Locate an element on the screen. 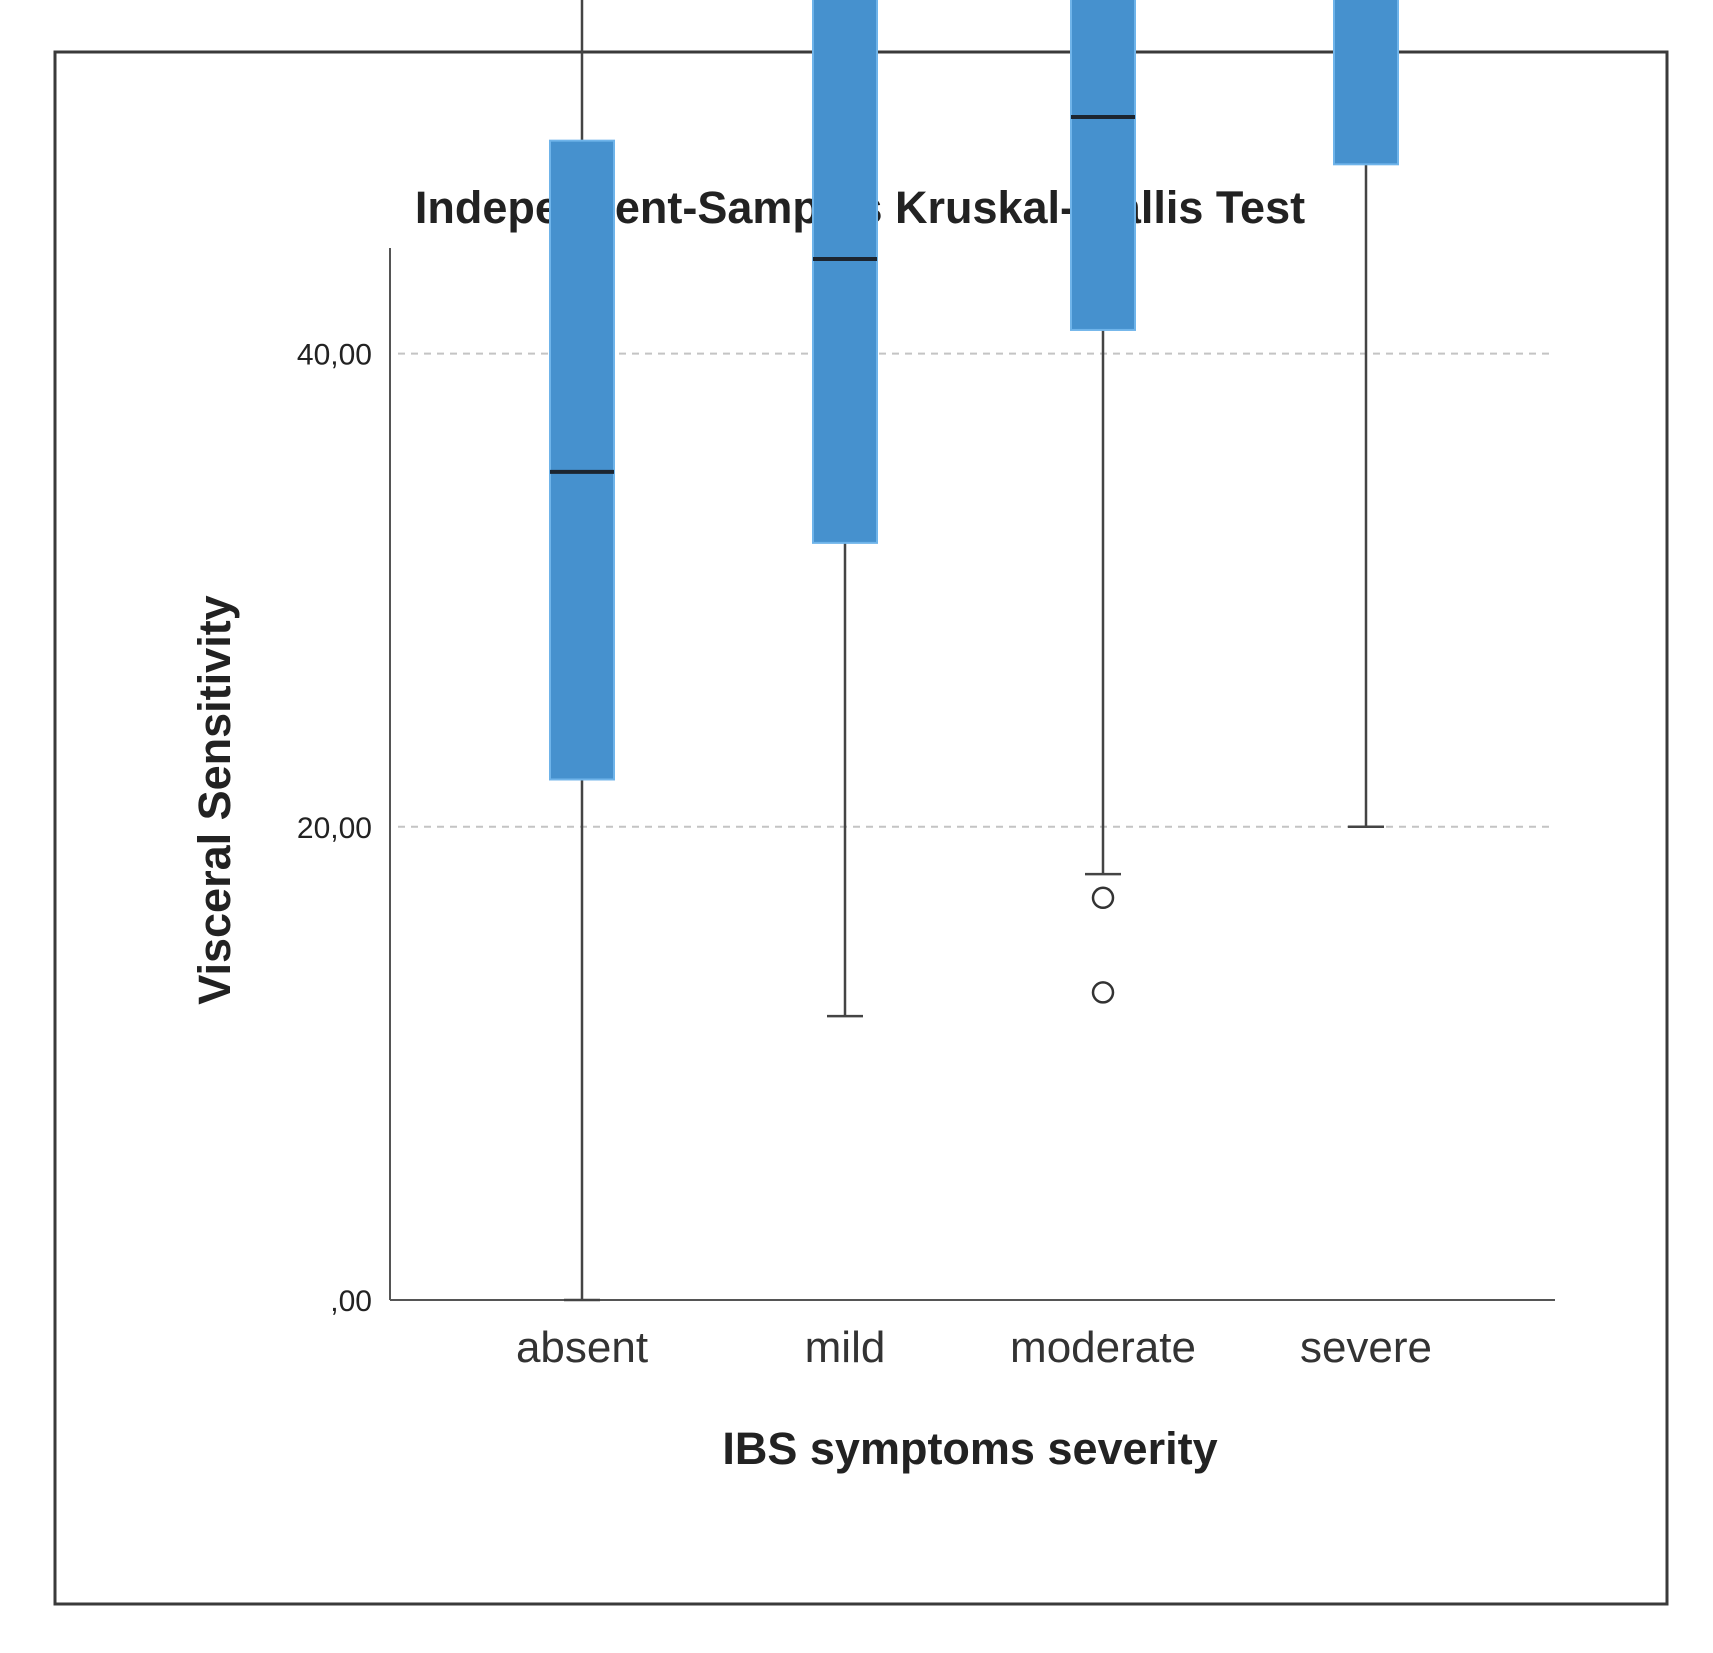 The height and width of the screenshot is (1653, 1713). x-axis-title: IBS symptoms severity is located at coordinates (969, 1448).